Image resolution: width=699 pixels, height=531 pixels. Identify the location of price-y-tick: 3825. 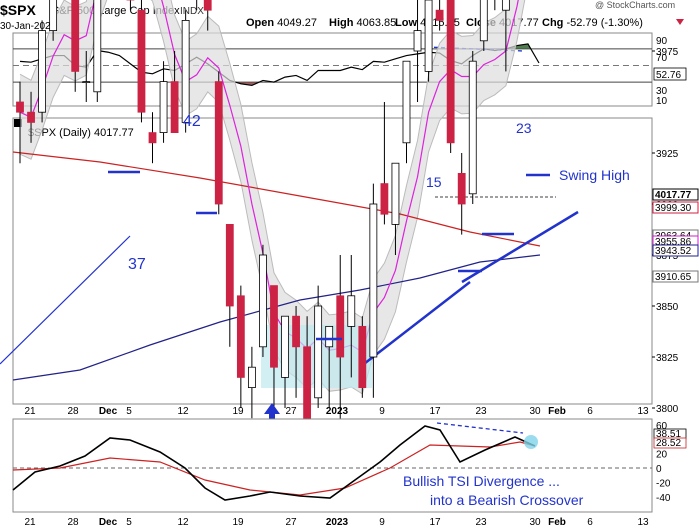
(667, 358).